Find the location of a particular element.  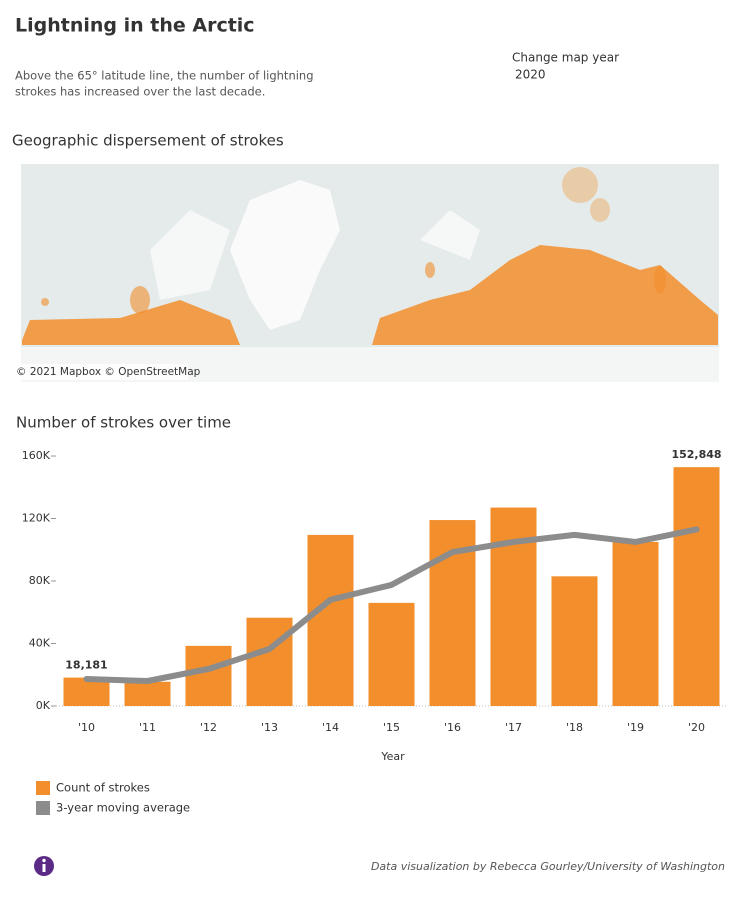

x-tick-label: '14 is located at coordinates (330, 727).